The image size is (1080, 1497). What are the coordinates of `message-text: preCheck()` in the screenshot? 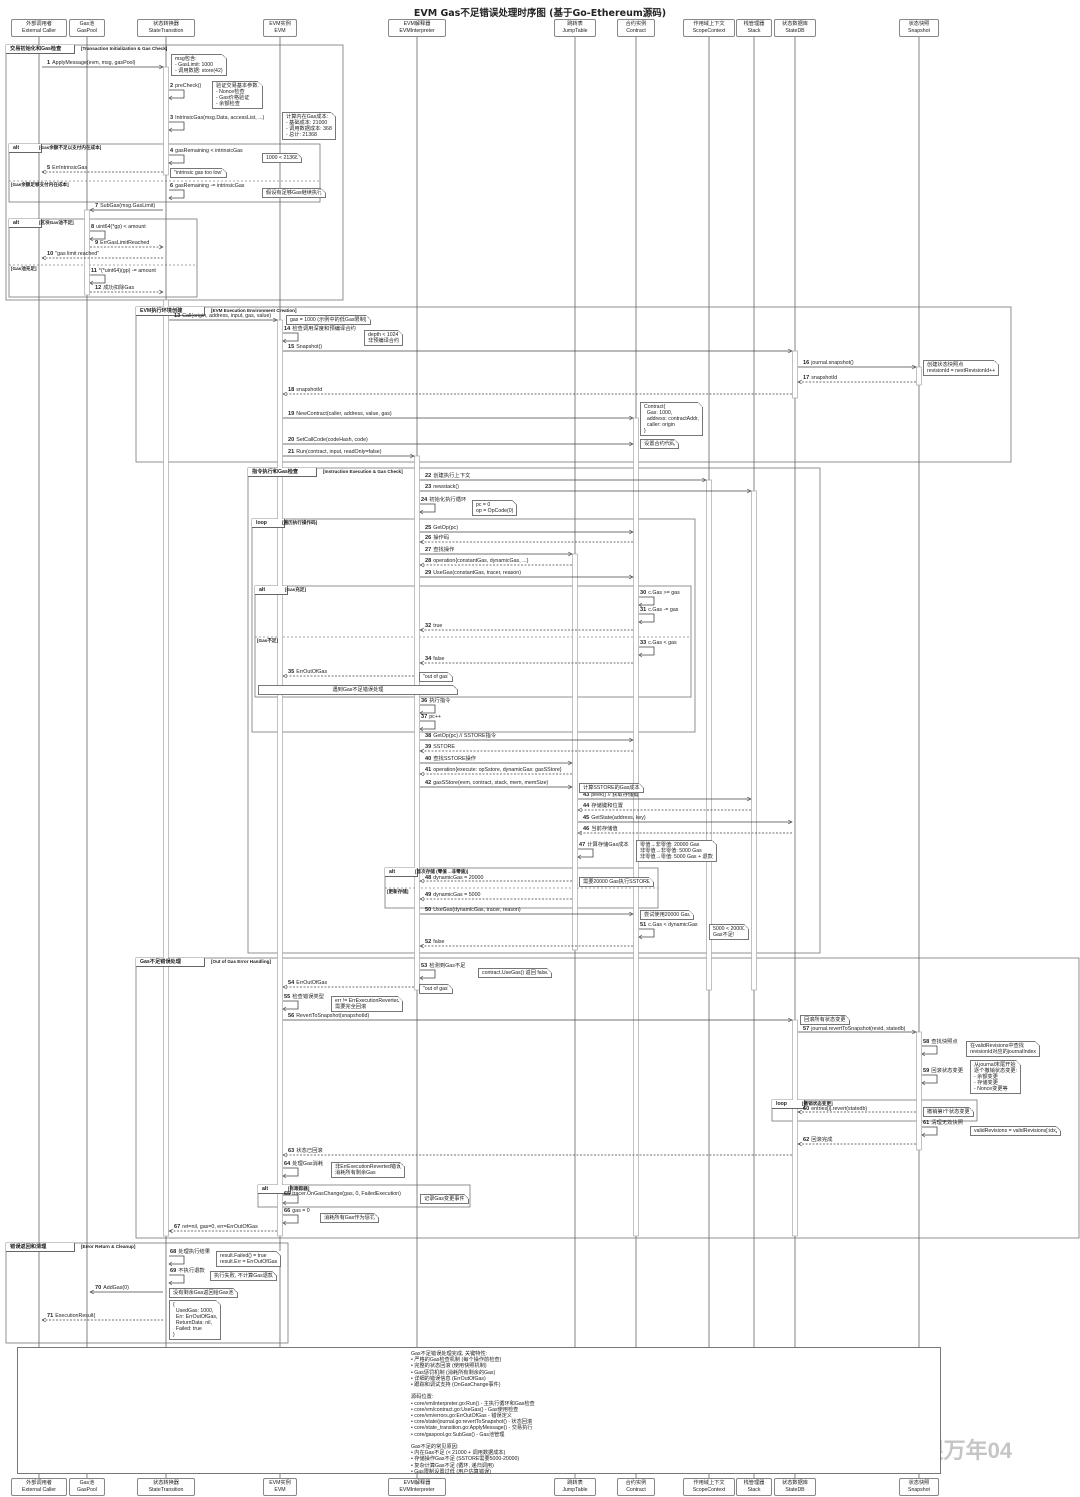 It's located at (188, 86).